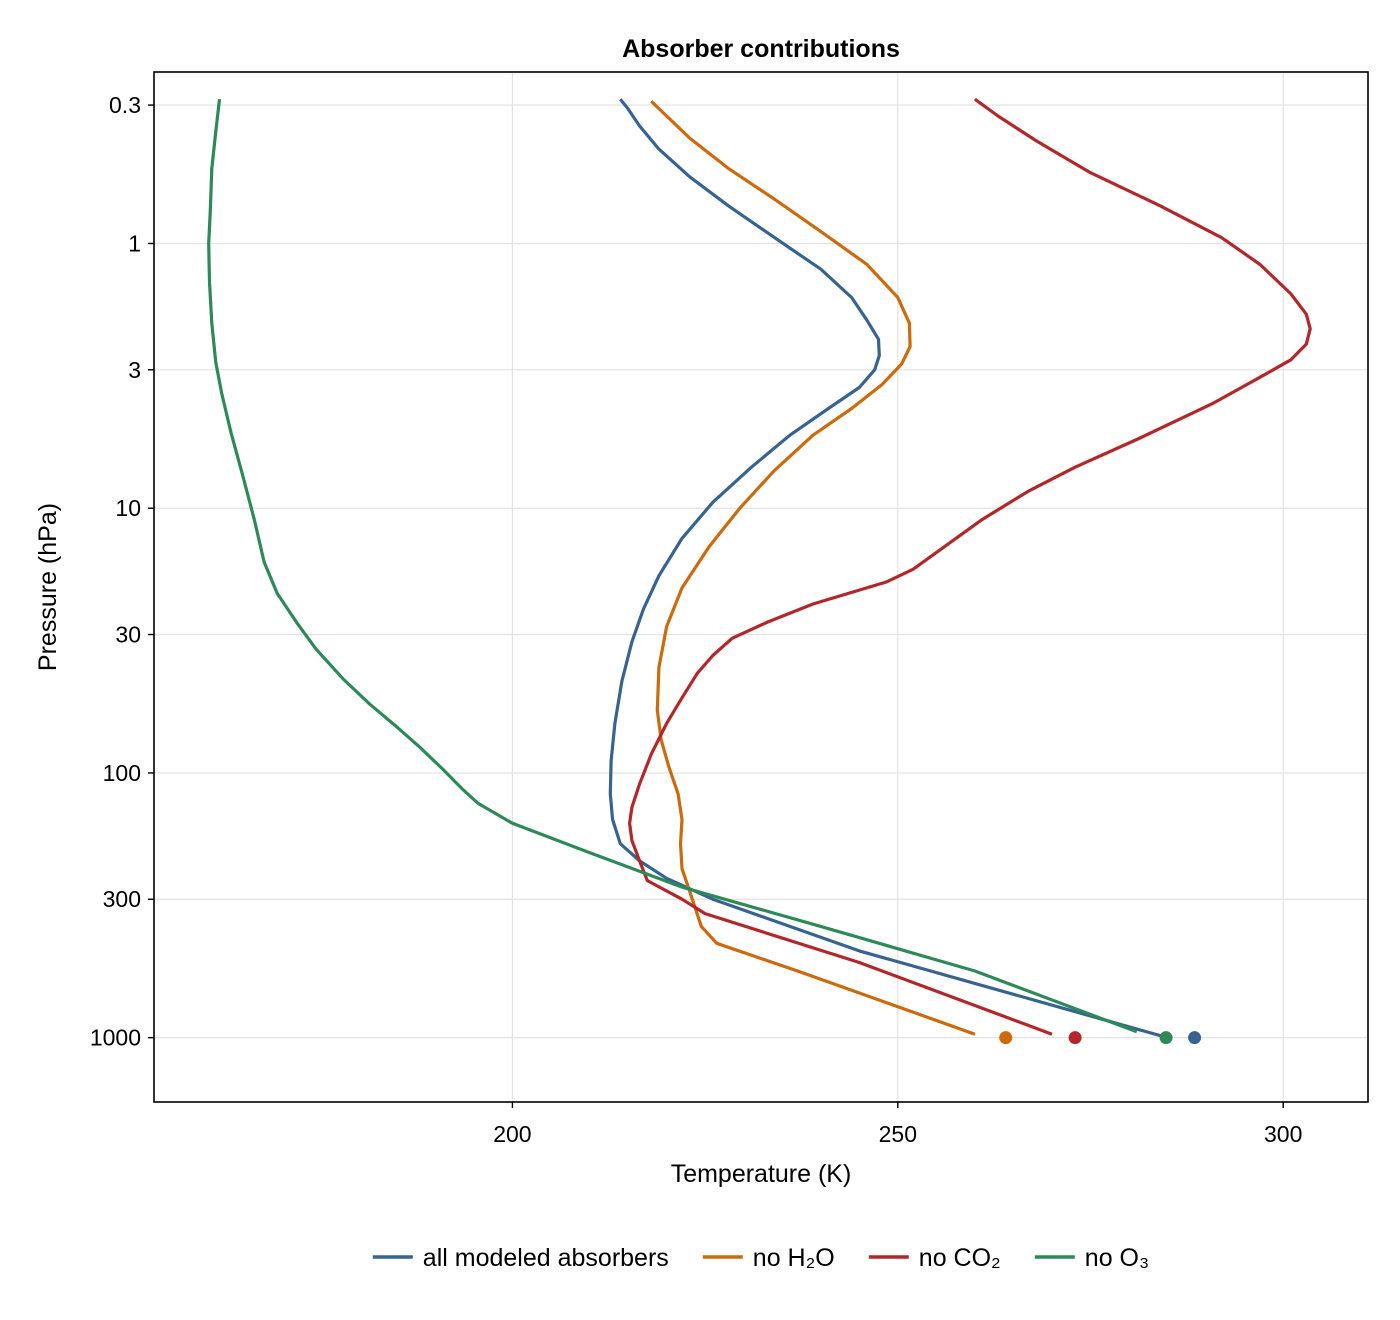  What do you see at coordinates (122, 773) in the screenshot?
I see `y-tick-label: 100` at bounding box center [122, 773].